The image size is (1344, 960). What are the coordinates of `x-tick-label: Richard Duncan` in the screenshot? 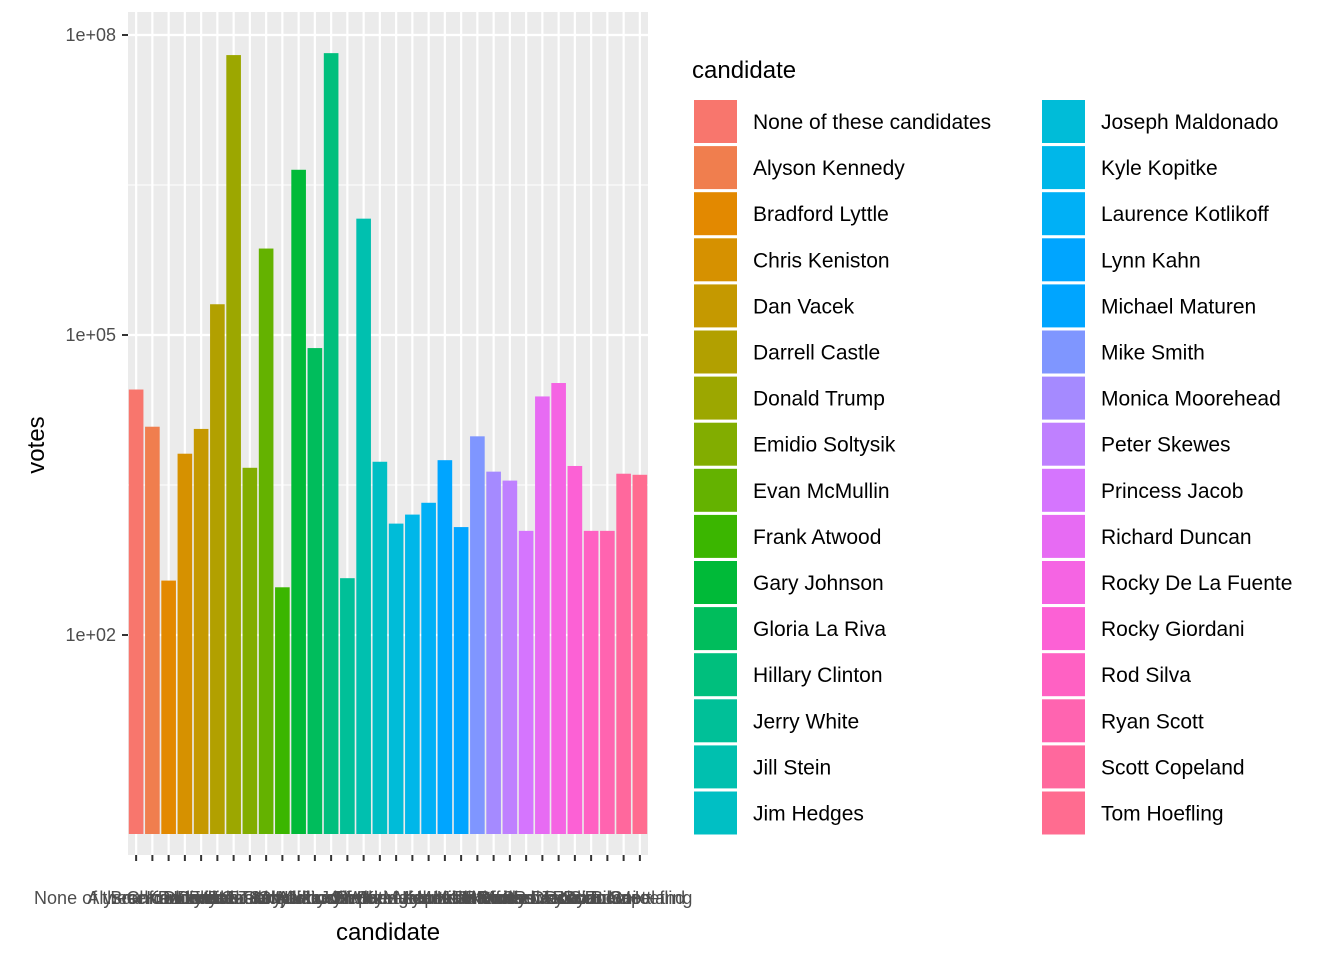 It's located at (542, 898).